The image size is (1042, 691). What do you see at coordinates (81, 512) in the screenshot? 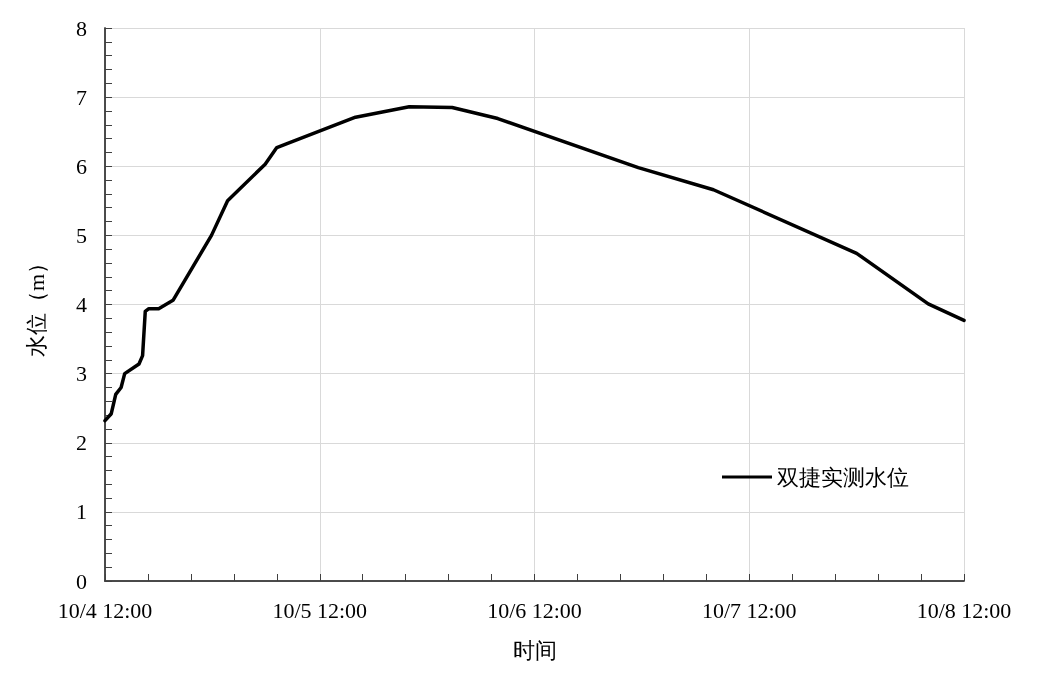
I see `y-tick-label: 1` at bounding box center [81, 512].